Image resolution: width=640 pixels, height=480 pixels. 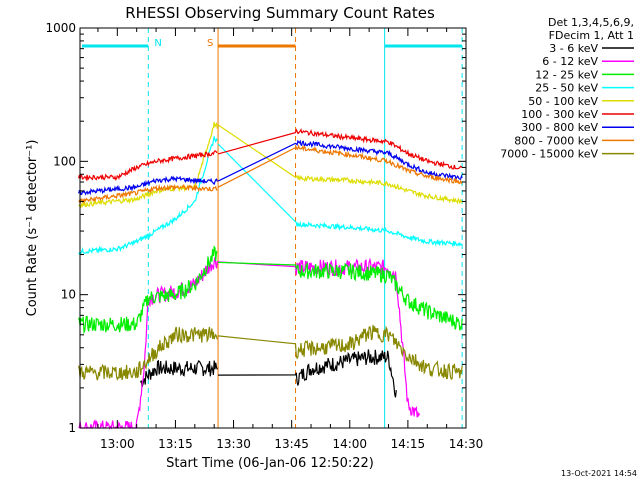 I want to click on legend-label-3: 12 - 25 keV, so click(x=566, y=74).